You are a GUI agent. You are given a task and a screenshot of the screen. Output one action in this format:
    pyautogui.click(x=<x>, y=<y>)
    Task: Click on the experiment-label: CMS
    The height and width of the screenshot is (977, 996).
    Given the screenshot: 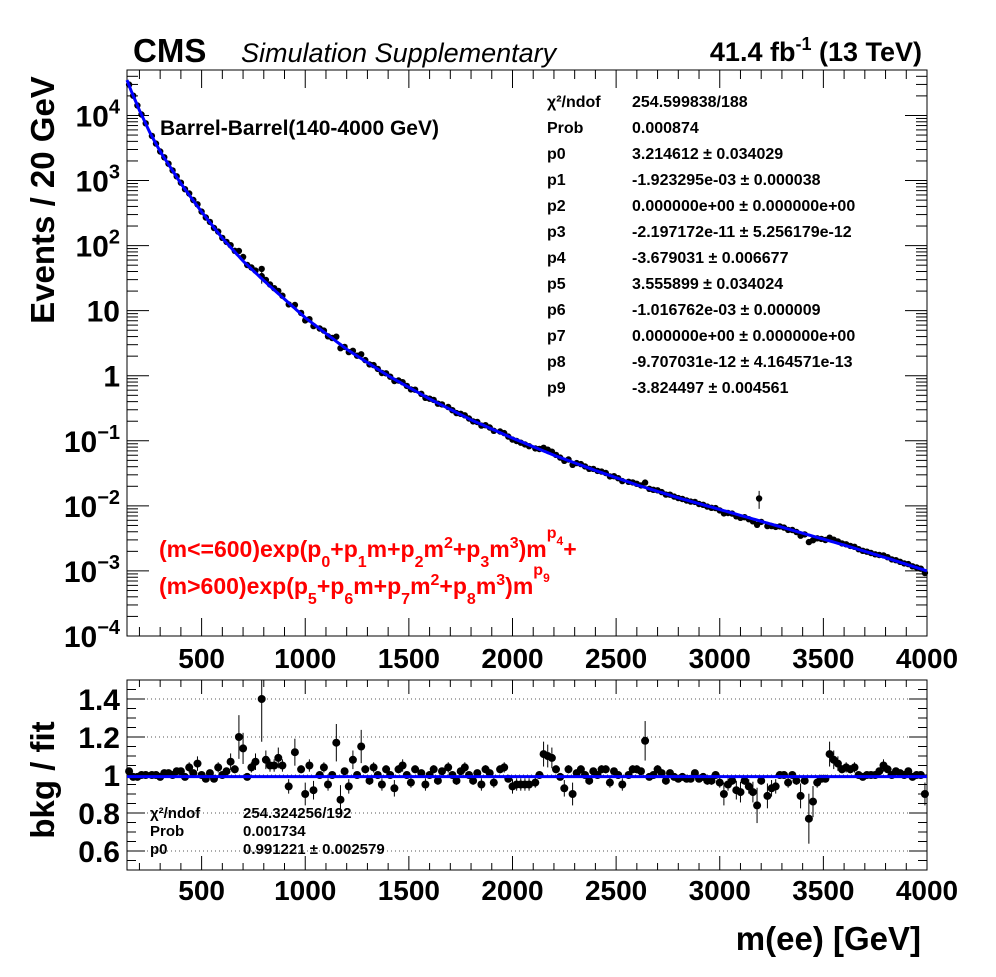 What is the action you would take?
    pyautogui.click(x=169, y=50)
    